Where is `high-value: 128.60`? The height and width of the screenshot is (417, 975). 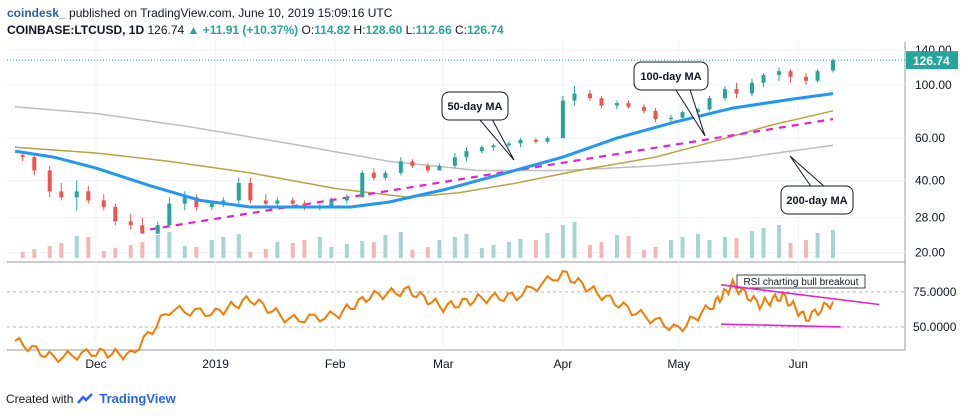
high-value: 128.60 is located at coordinates (384, 30).